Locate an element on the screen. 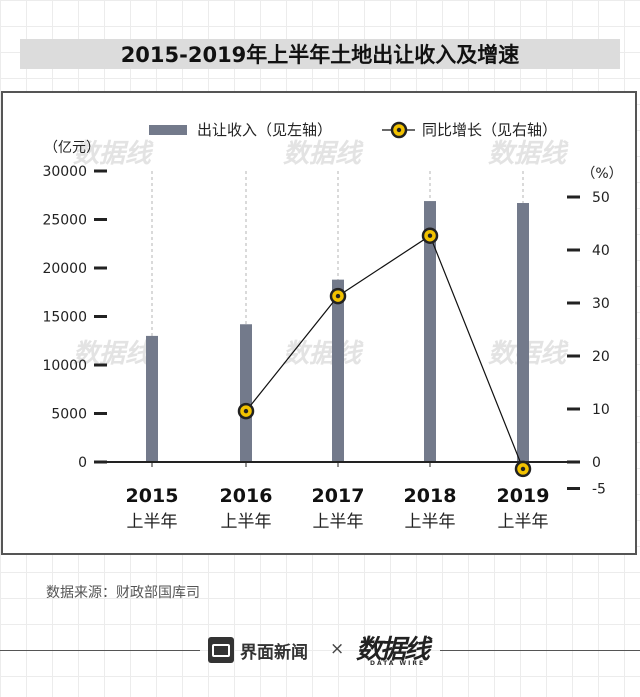 Image resolution: width=640 pixels, height=697 pixels. right-axis-unit: （%） is located at coordinates (601, 174).